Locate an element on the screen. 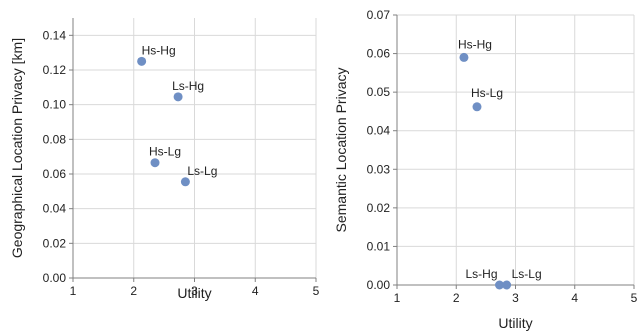 The image size is (641, 333). y-axis-label: Geographical Location Privacy [km] is located at coordinates (17, 148).